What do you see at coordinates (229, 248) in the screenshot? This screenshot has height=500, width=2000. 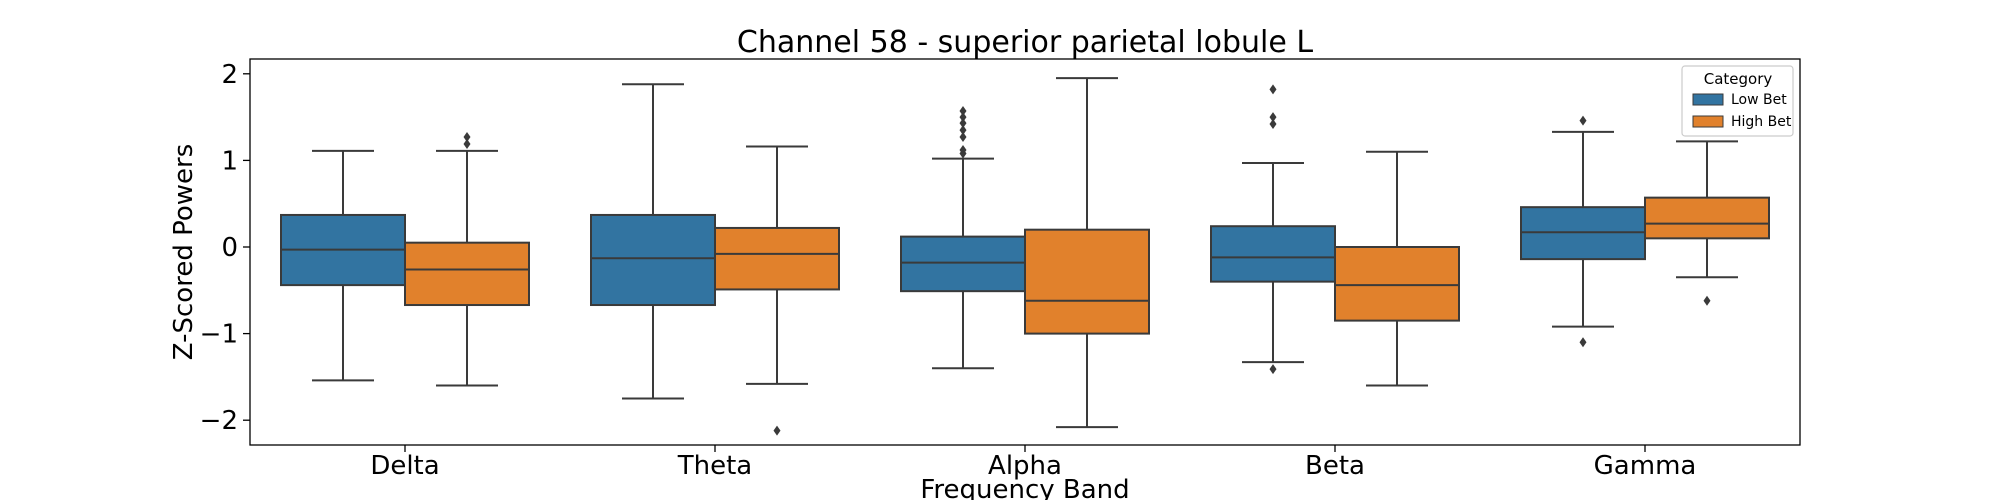 I see `y-tick-label: 0` at bounding box center [229, 248].